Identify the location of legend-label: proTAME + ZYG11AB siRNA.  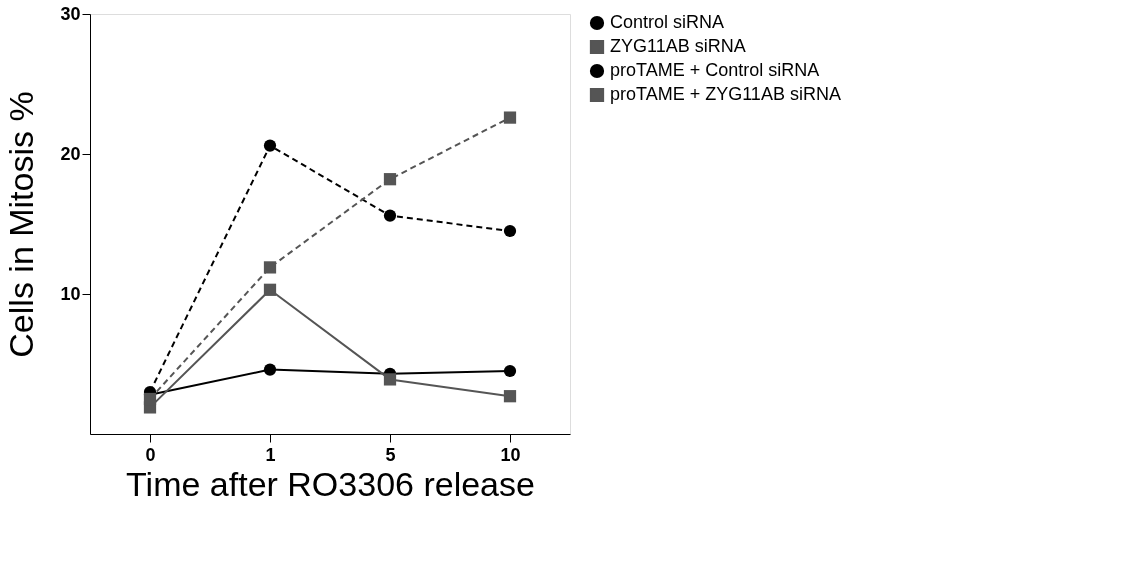
(725, 94).